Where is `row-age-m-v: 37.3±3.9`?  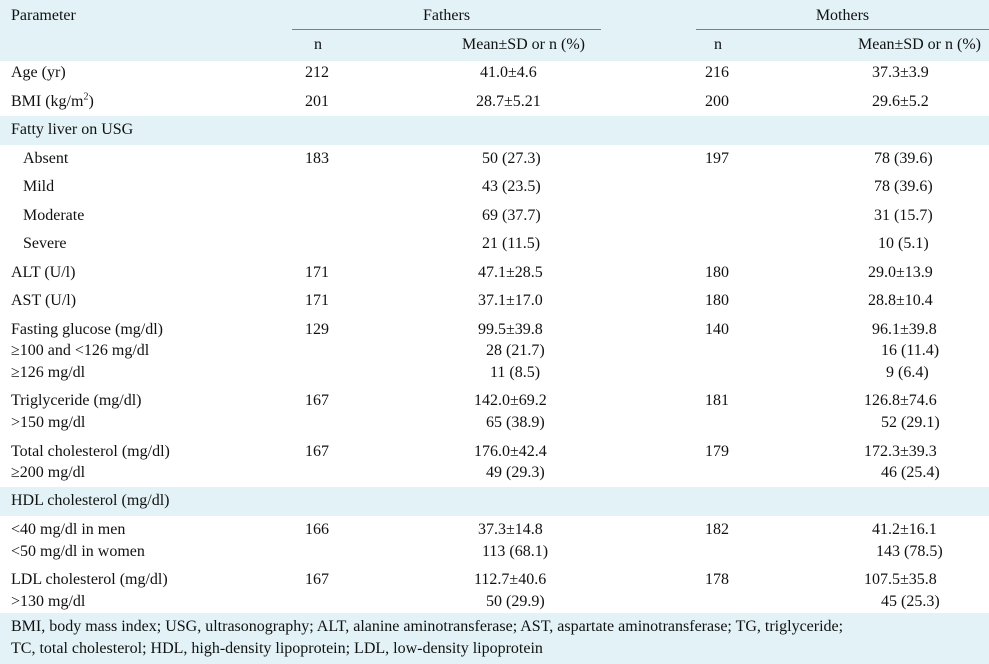
row-age-m-v: 37.3±3.9 is located at coordinates (900, 72).